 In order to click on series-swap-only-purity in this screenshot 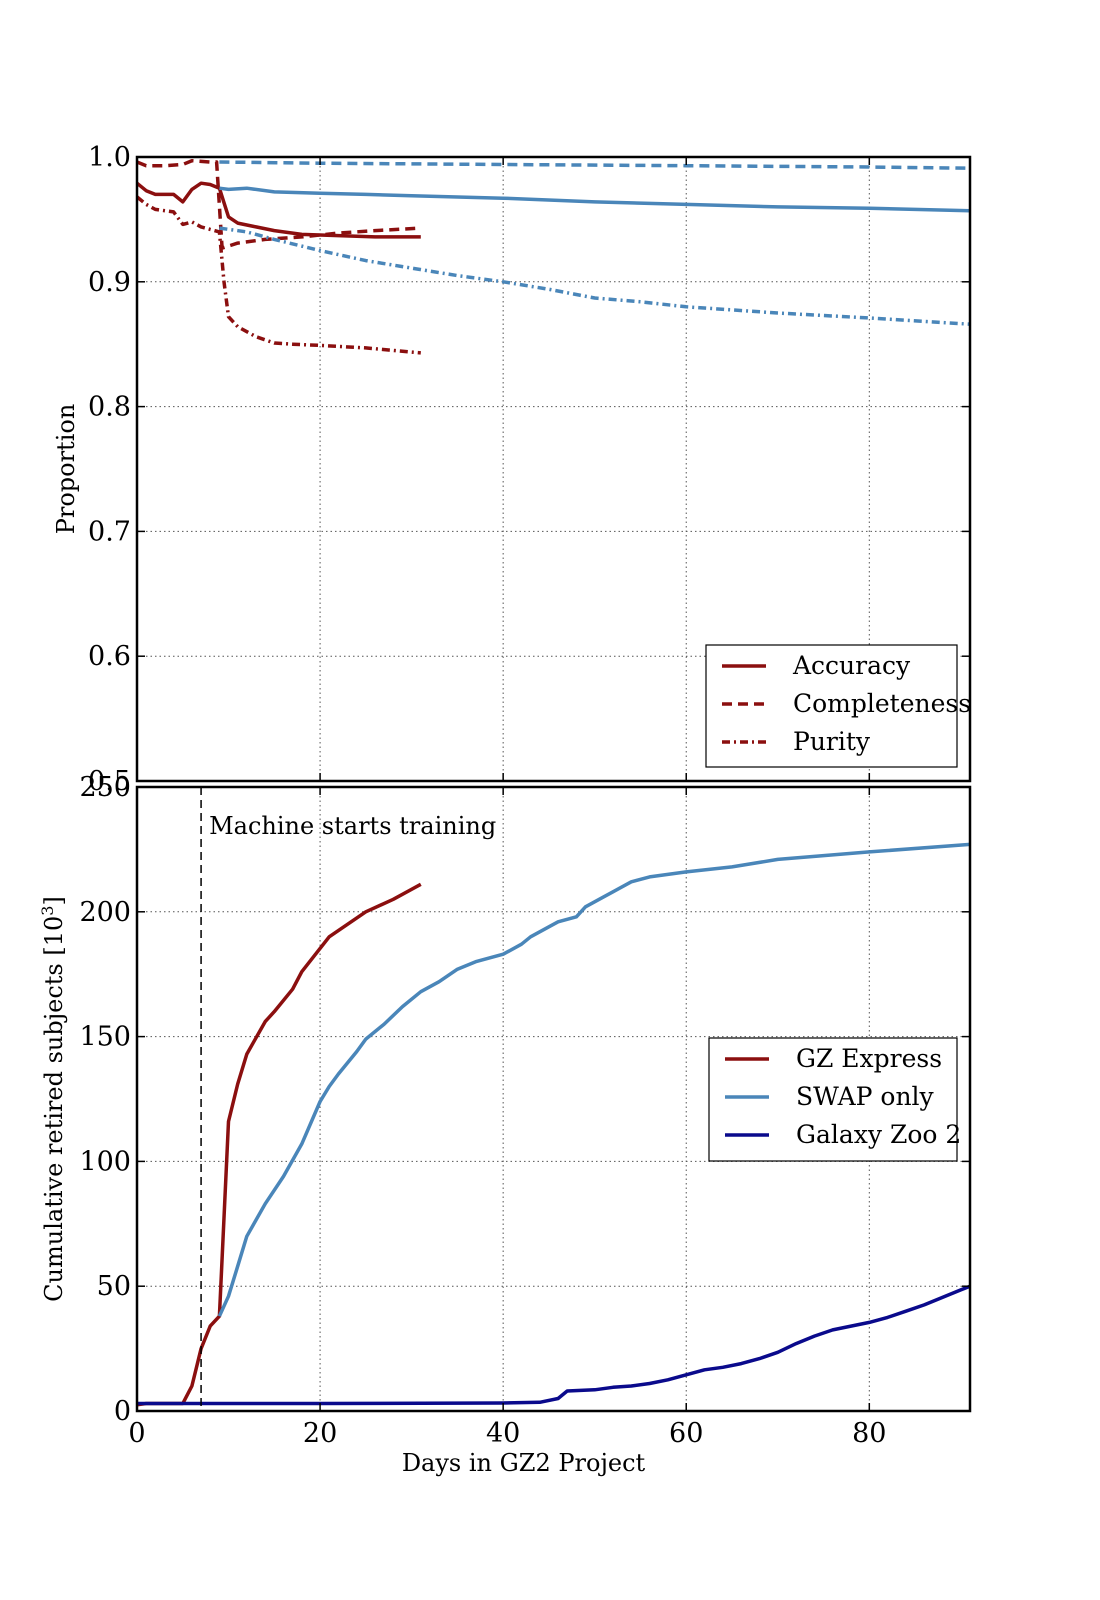, I will do `click(595, 276)`.